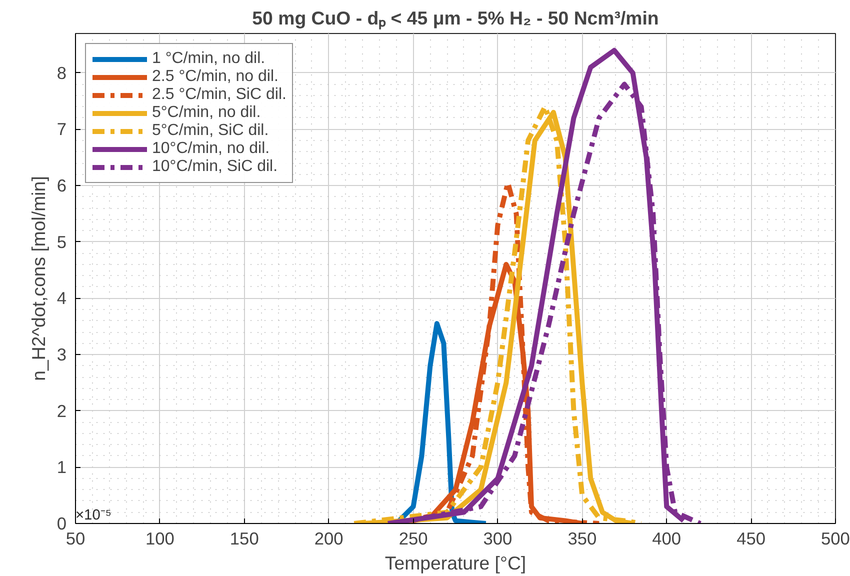  What do you see at coordinates (38, 278) in the screenshot?
I see `y-axis-title: n_H2^dot,cons [mol/min]` at bounding box center [38, 278].